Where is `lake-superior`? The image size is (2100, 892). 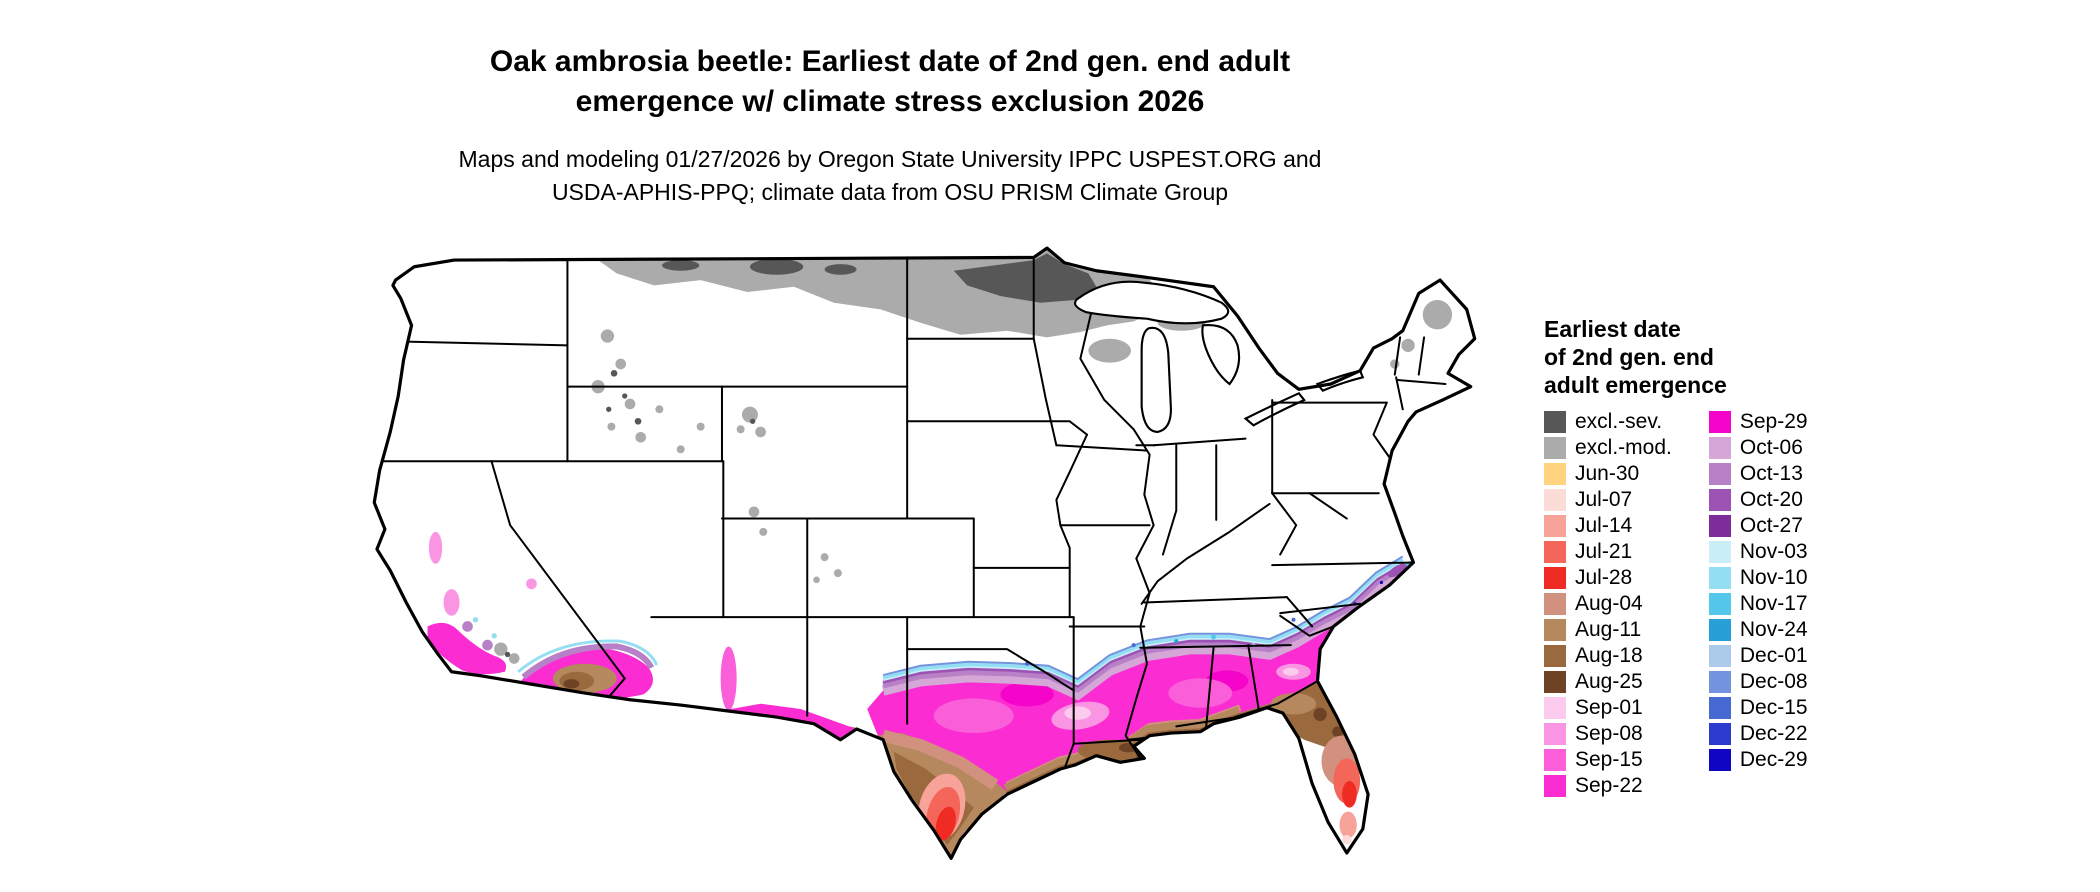 lake-superior is located at coordinates (1152, 302).